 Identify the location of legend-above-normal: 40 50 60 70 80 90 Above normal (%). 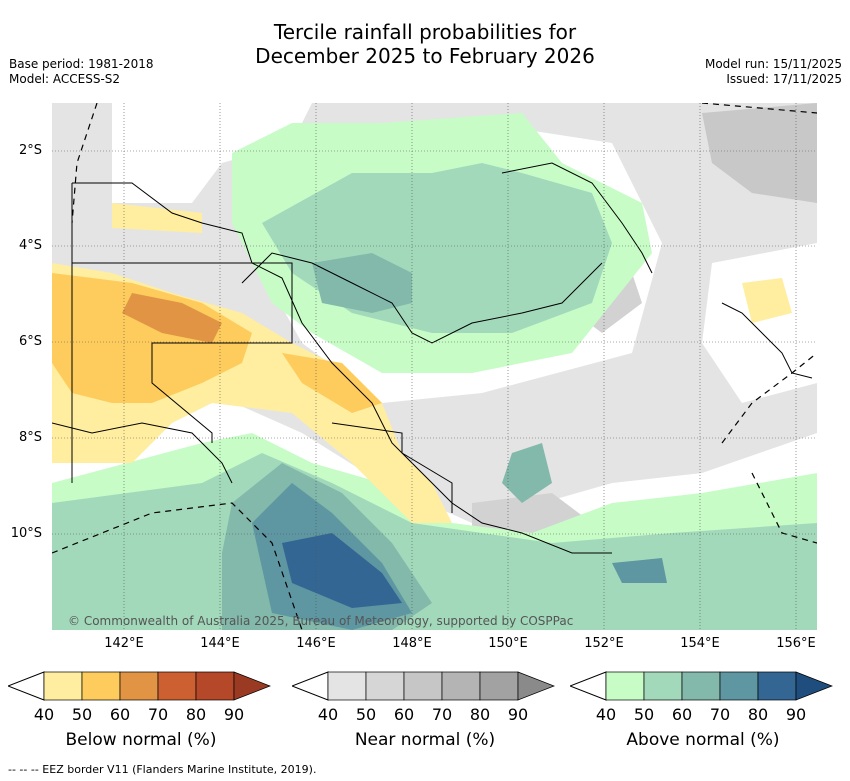
(702, 711).